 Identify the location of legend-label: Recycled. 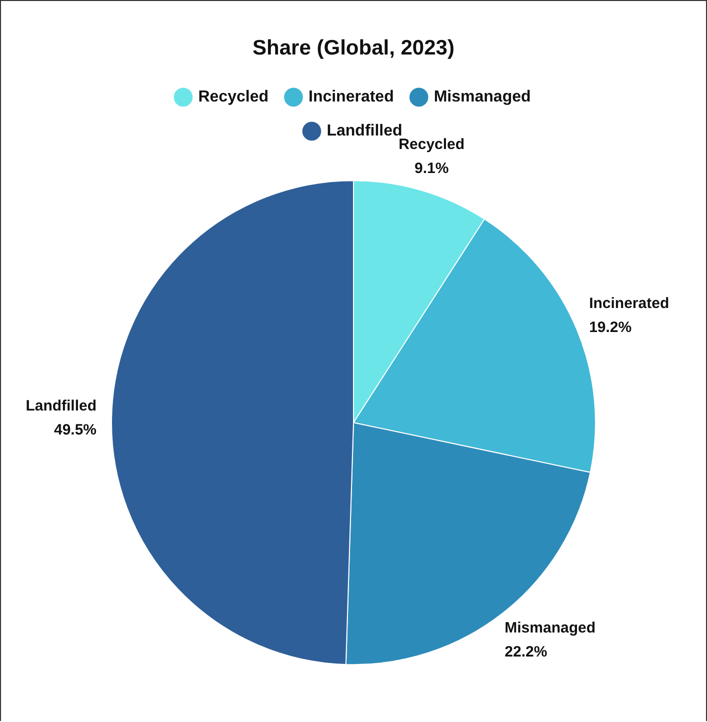
(233, 97).